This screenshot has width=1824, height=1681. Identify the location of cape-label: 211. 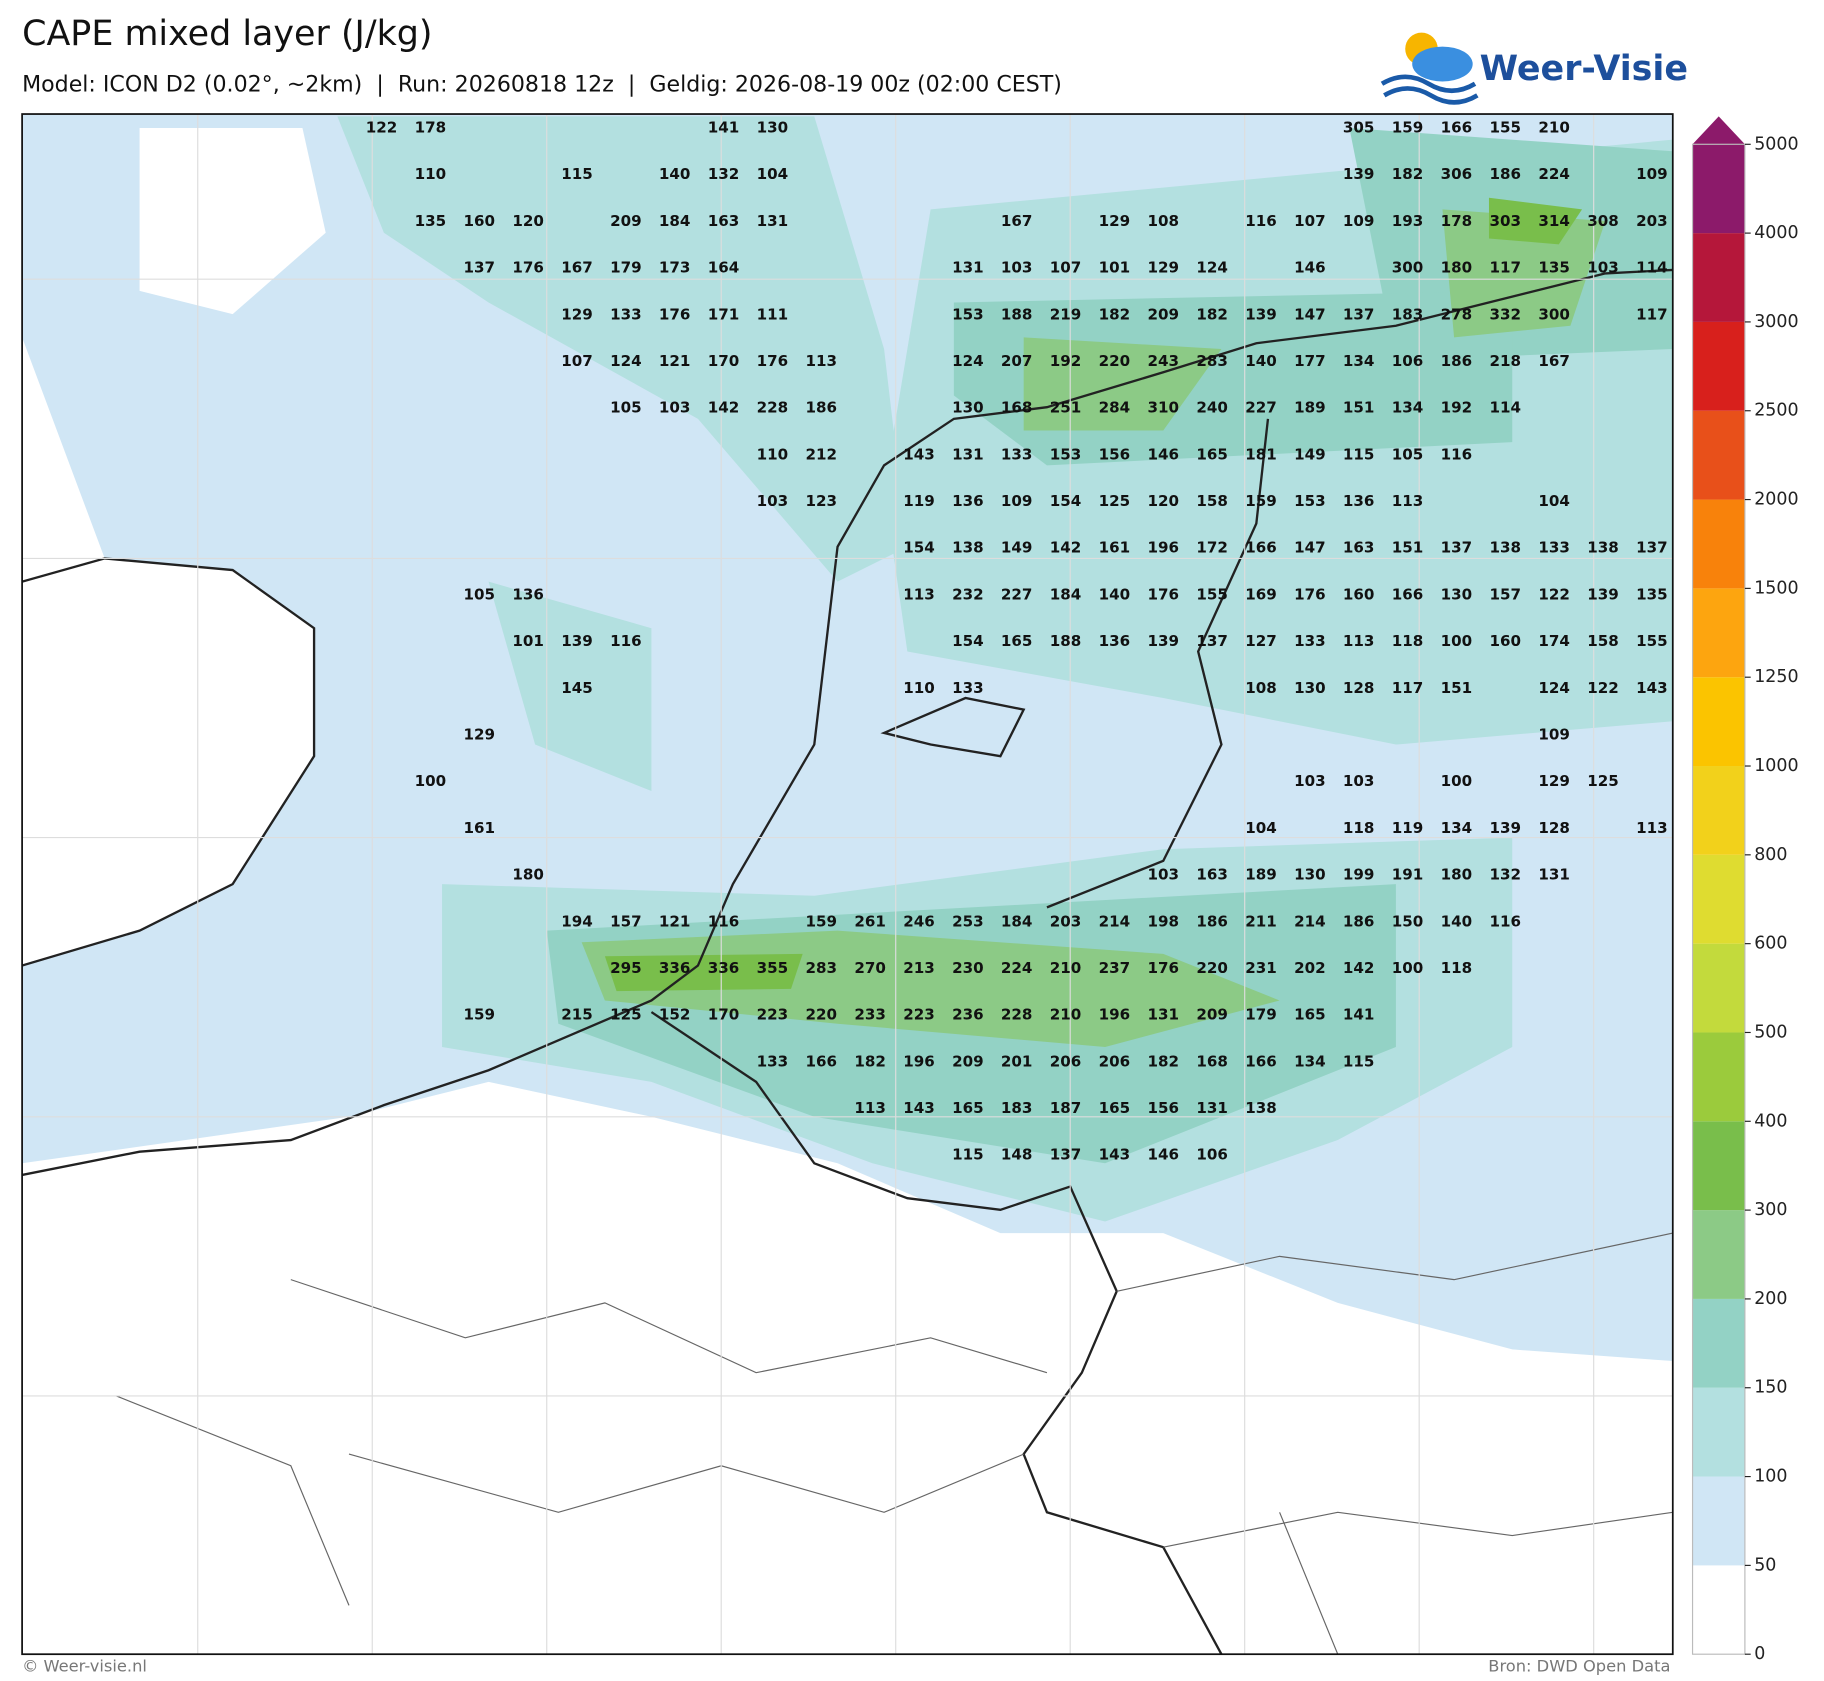
(1261, 921).